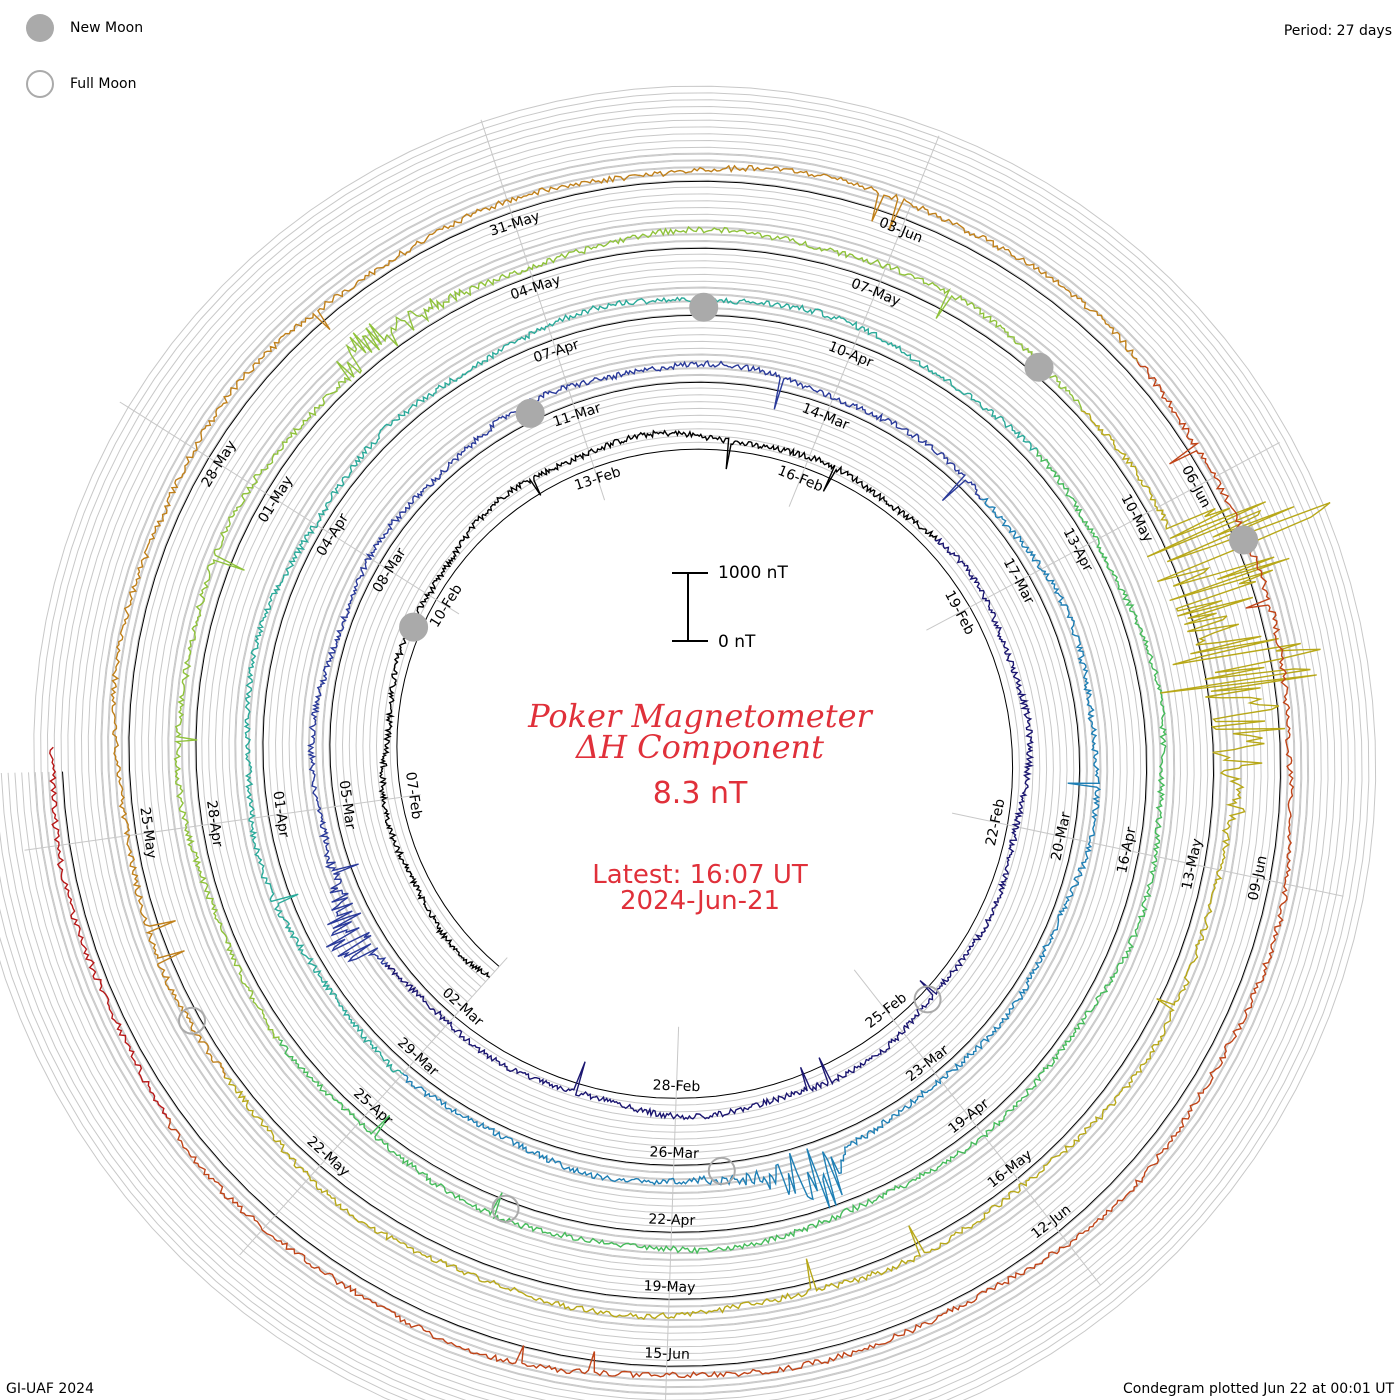  What do you see at coordinates (968, 1117) in the screenshot?
I see `date-label: 19-Apr` at bounding box center [968, 1117].